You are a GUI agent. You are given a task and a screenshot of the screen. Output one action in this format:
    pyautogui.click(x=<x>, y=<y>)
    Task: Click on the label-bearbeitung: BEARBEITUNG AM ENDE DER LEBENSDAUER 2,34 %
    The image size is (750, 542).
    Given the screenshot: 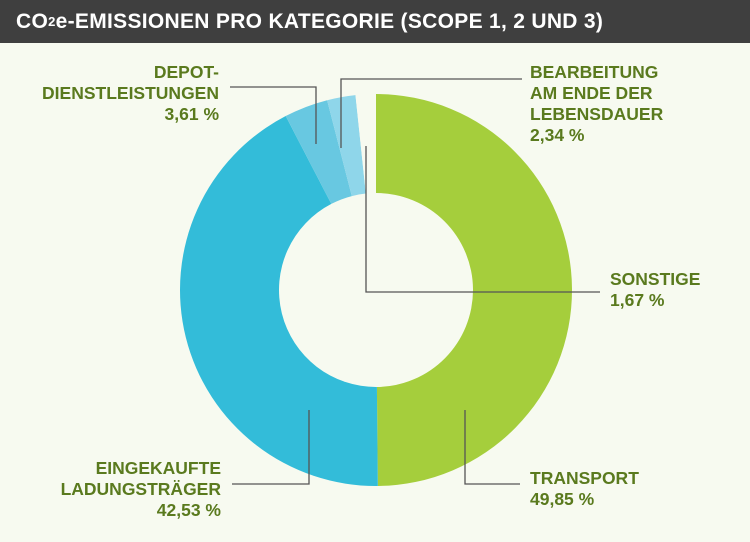 What is the action you would take?
    pyautogui.click(x=597, y=103)
    